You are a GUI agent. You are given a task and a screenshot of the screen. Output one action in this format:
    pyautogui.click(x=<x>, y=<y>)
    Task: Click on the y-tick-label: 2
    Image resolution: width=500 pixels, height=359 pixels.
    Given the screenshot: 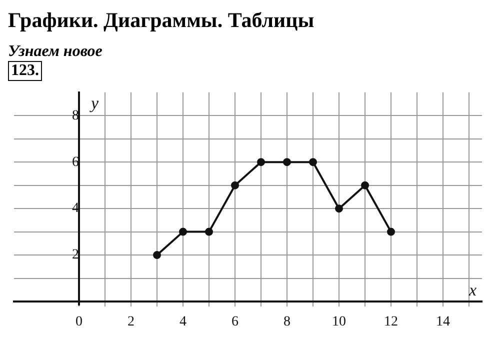 What is the action you would take?
    pyautogui.click(x=75, y=255)
    